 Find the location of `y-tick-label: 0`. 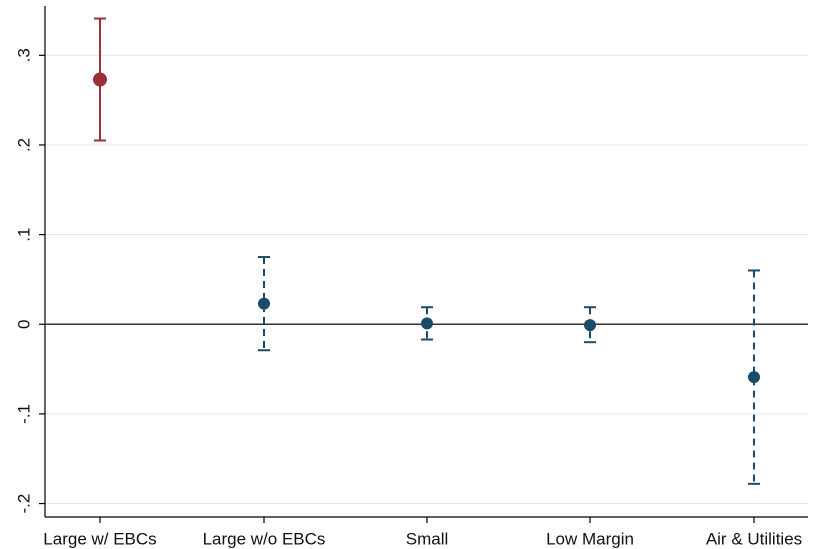

y-tick-label: 0 is located at coordinates (24, 324).